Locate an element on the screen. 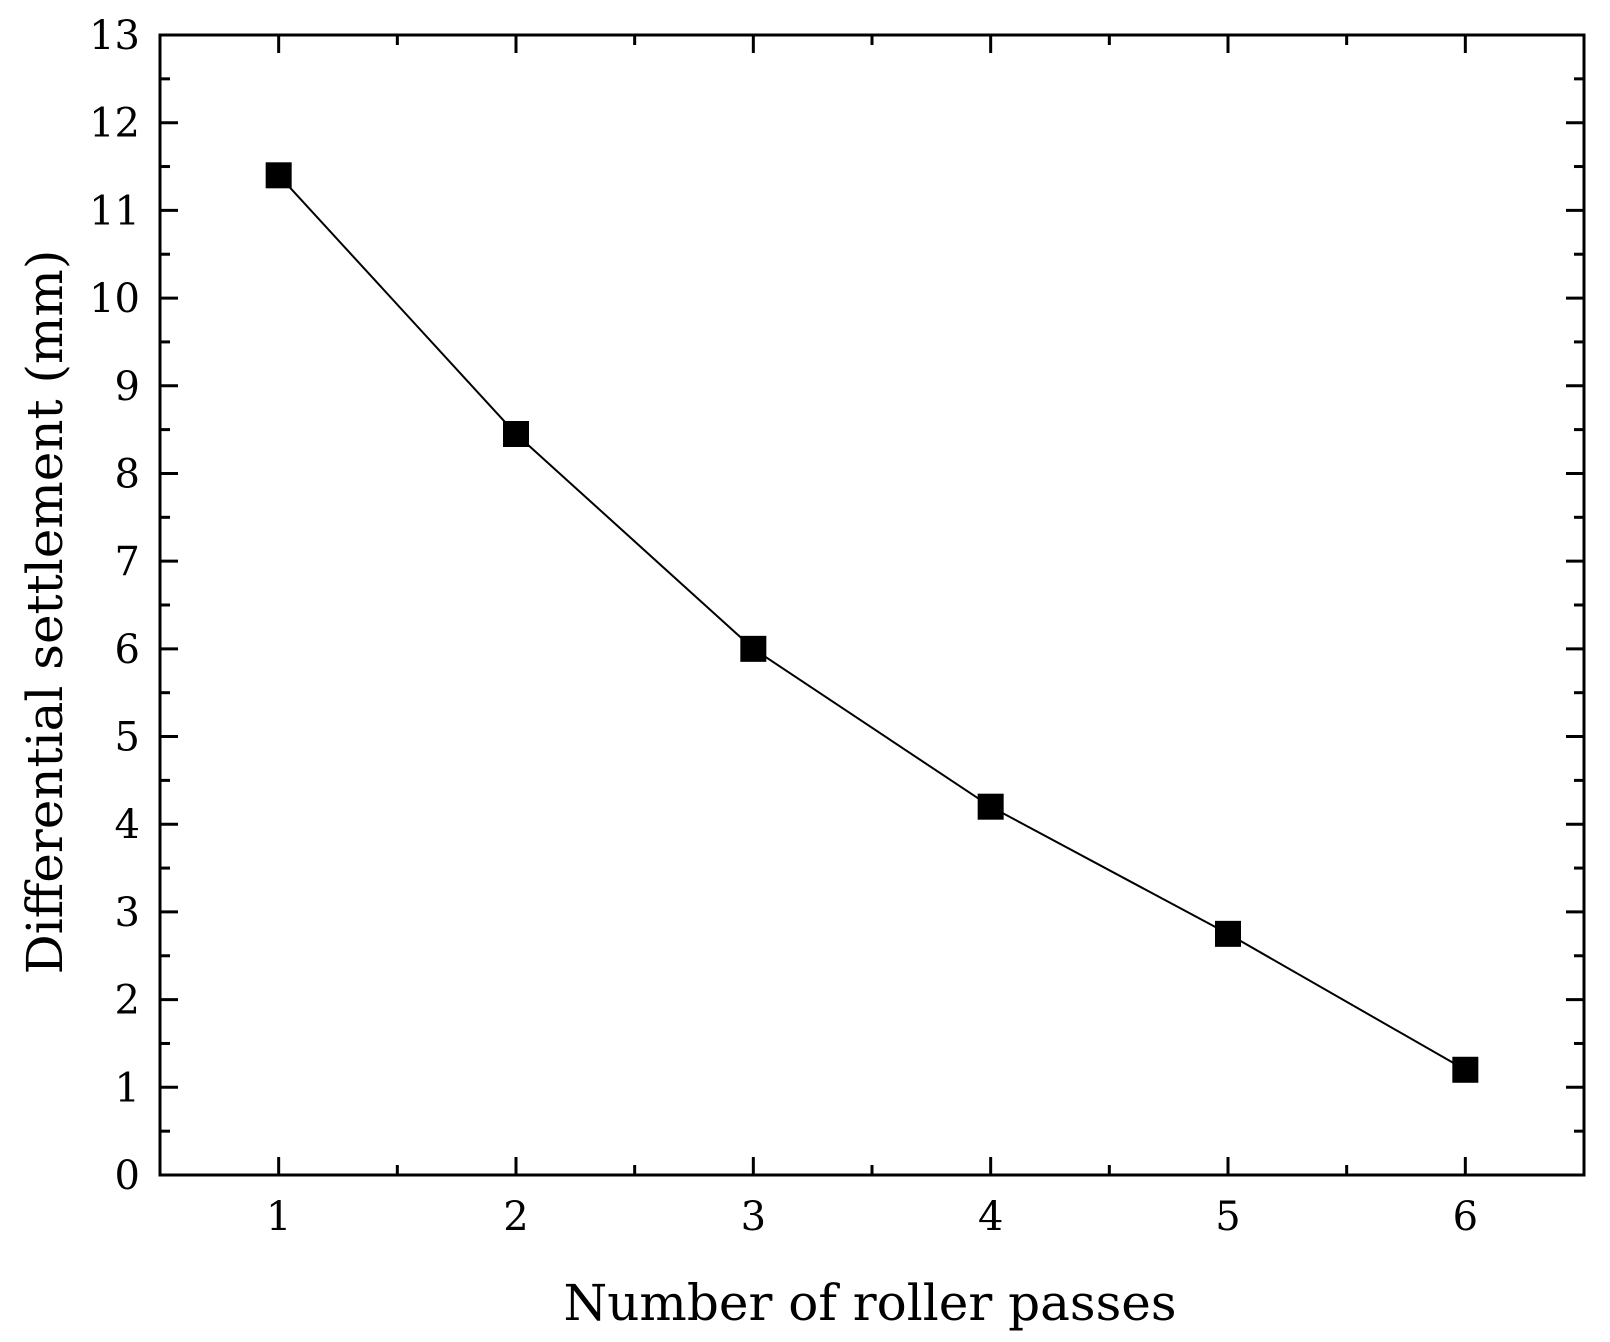  y-tick-label: 4 is located at coordinates (127, 825).